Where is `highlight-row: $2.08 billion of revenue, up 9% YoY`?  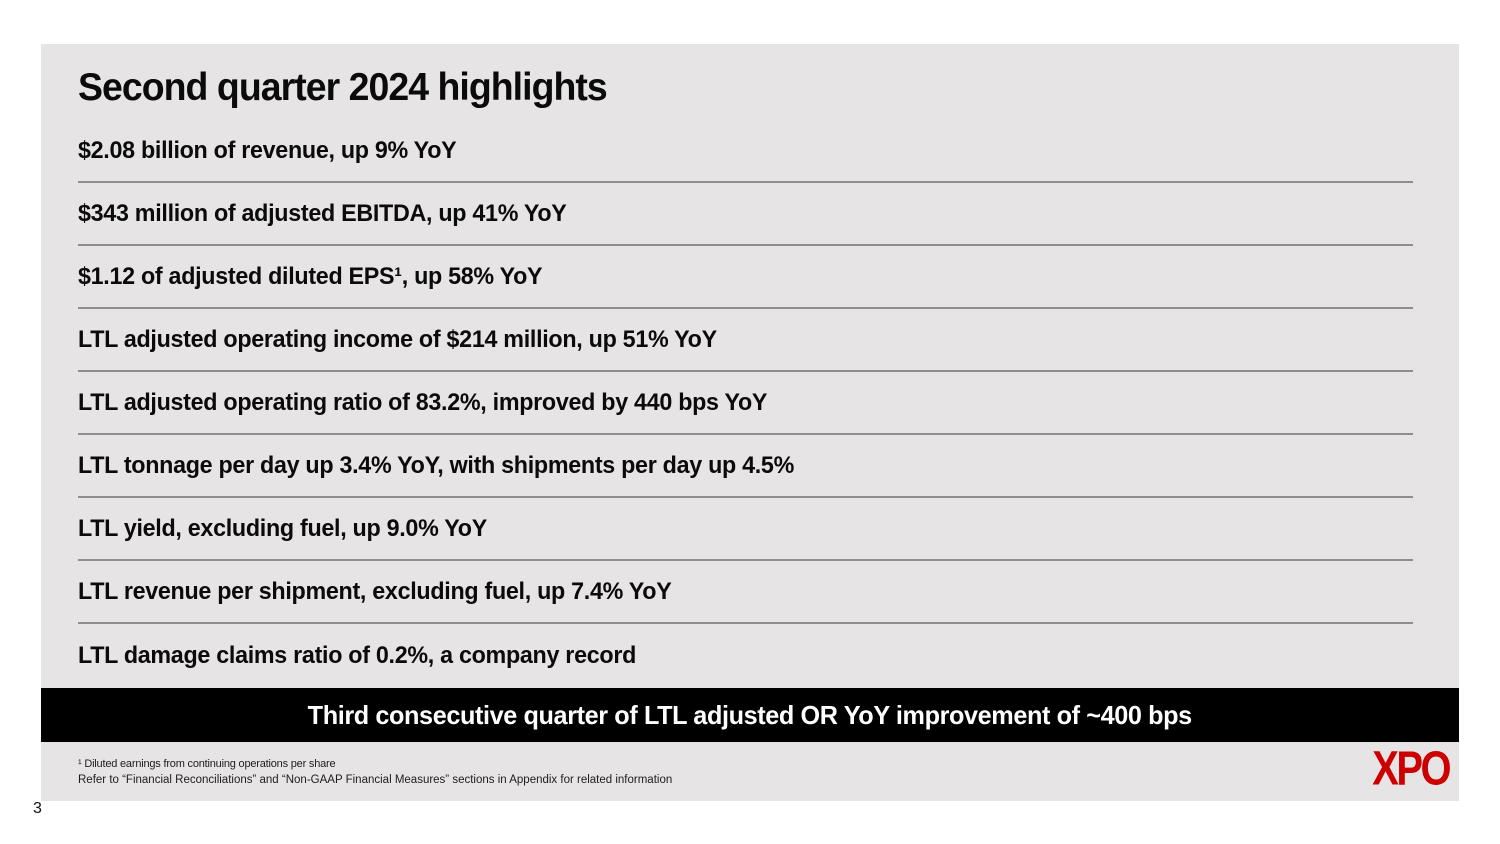 highlight-row: $2.08 billion of revenue, up 9% YoY is located at coordinates (745, 151).